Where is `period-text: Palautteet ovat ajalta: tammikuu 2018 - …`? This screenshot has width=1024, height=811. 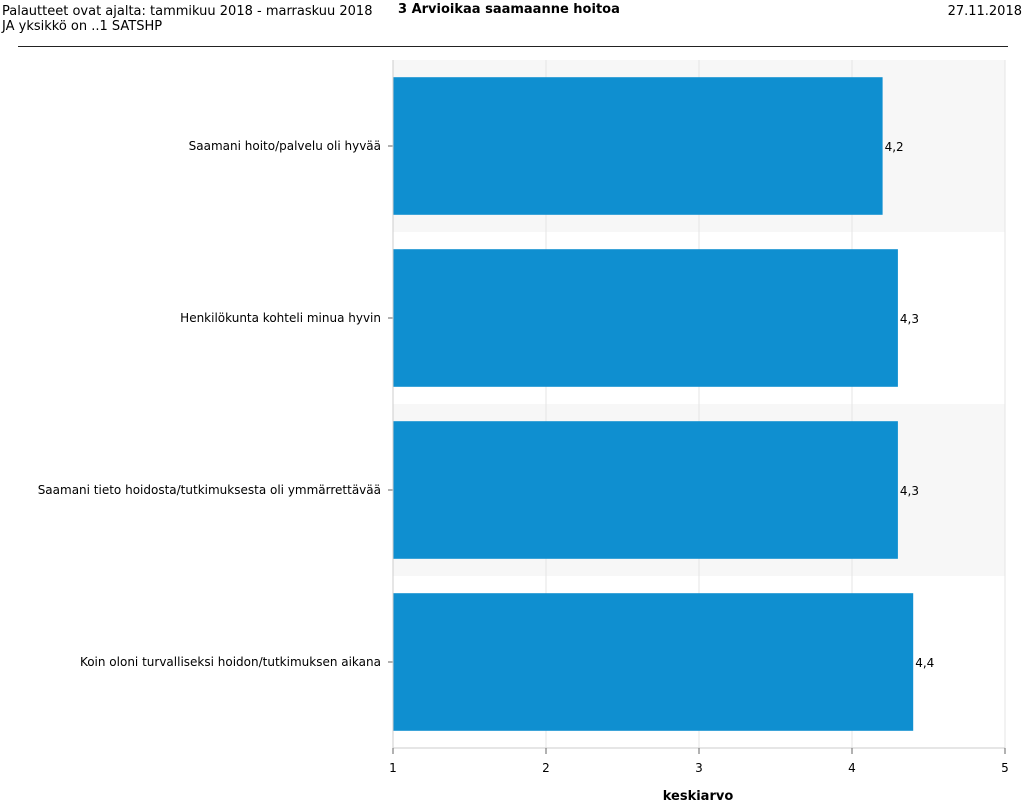 period-text: Palautteet ovat ajalta: tammikuu 2018 - … is located at coordinates (187, 11).